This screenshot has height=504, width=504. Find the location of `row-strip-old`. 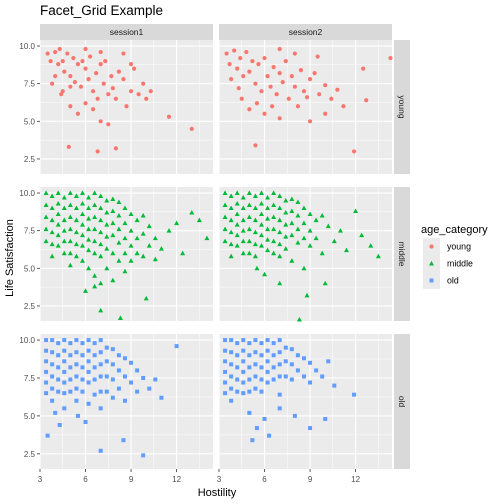

row-strip-old is located at coordinates (402, 401).